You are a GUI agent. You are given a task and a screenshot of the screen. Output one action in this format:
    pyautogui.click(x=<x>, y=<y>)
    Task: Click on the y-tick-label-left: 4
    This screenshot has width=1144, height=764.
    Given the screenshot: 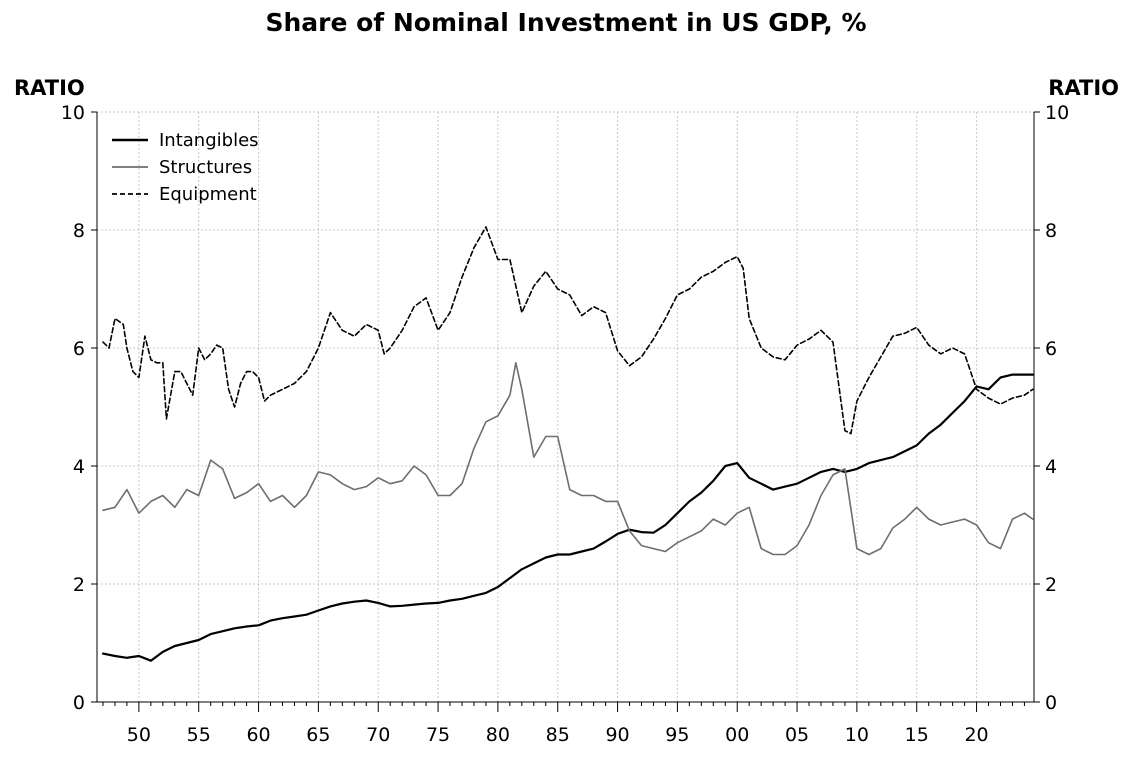 What is the action you would take?
    pyautogui.click(x=79, y=467)
    